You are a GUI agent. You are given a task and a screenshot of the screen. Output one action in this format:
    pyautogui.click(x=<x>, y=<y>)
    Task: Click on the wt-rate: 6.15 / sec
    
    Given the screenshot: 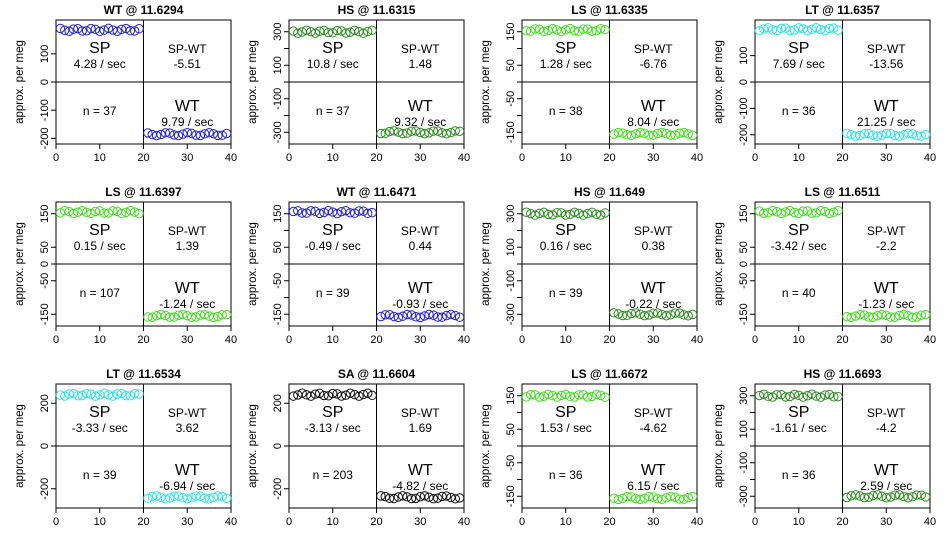 What is the action you would take?
    pyautogui.click(x=653, y=486)
    